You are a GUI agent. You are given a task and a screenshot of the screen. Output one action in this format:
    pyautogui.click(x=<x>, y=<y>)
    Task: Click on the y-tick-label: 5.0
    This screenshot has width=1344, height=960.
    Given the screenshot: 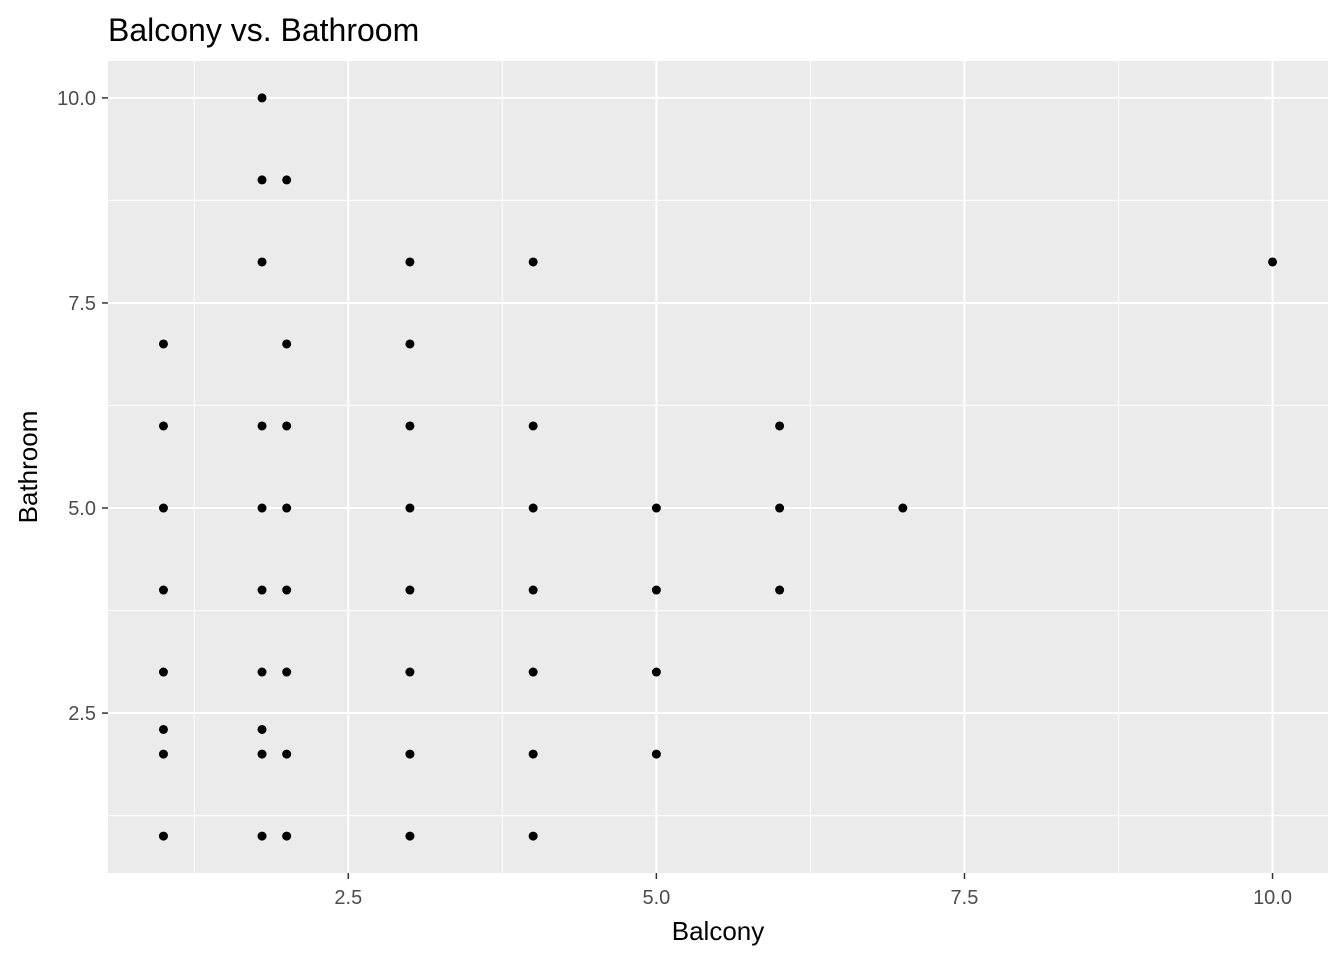 What is the action you would take?
    pyautogui.click(x=82, y=509)
    